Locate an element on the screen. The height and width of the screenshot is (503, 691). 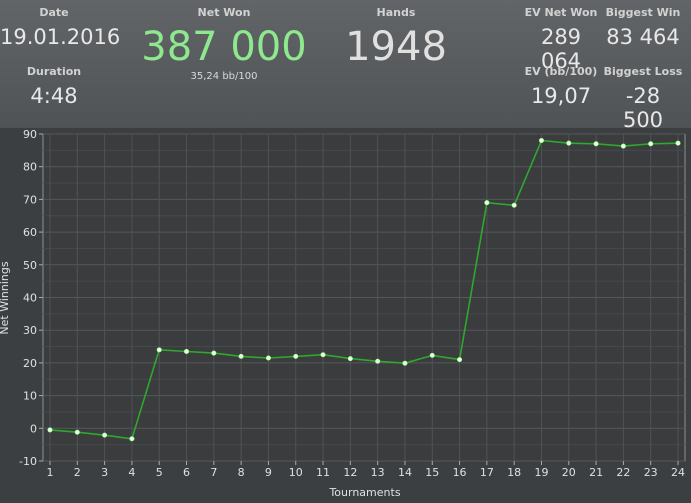
y-tick-label: 70 is located at coordinates (30, 199).